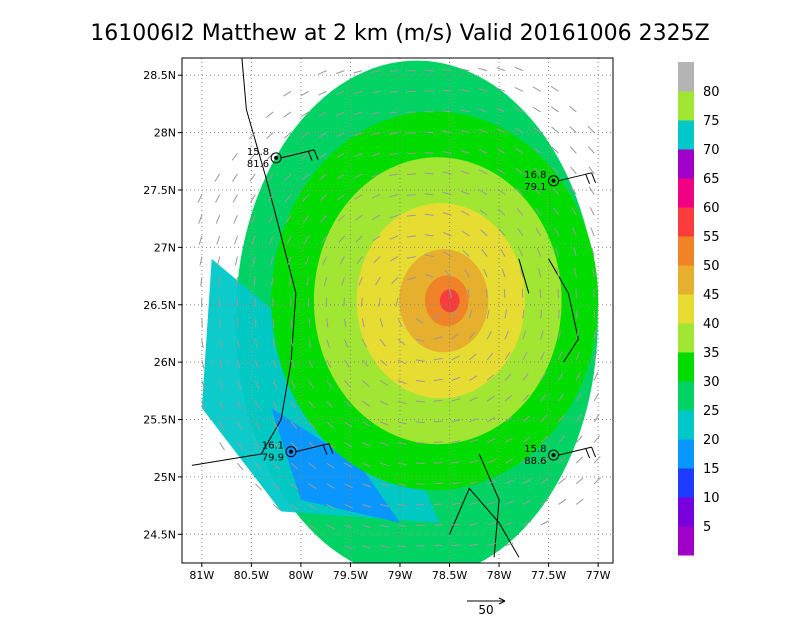 This screenshot has height=618, width=800. I want to click on observation-station: 15.888.6, so click(560, 455).